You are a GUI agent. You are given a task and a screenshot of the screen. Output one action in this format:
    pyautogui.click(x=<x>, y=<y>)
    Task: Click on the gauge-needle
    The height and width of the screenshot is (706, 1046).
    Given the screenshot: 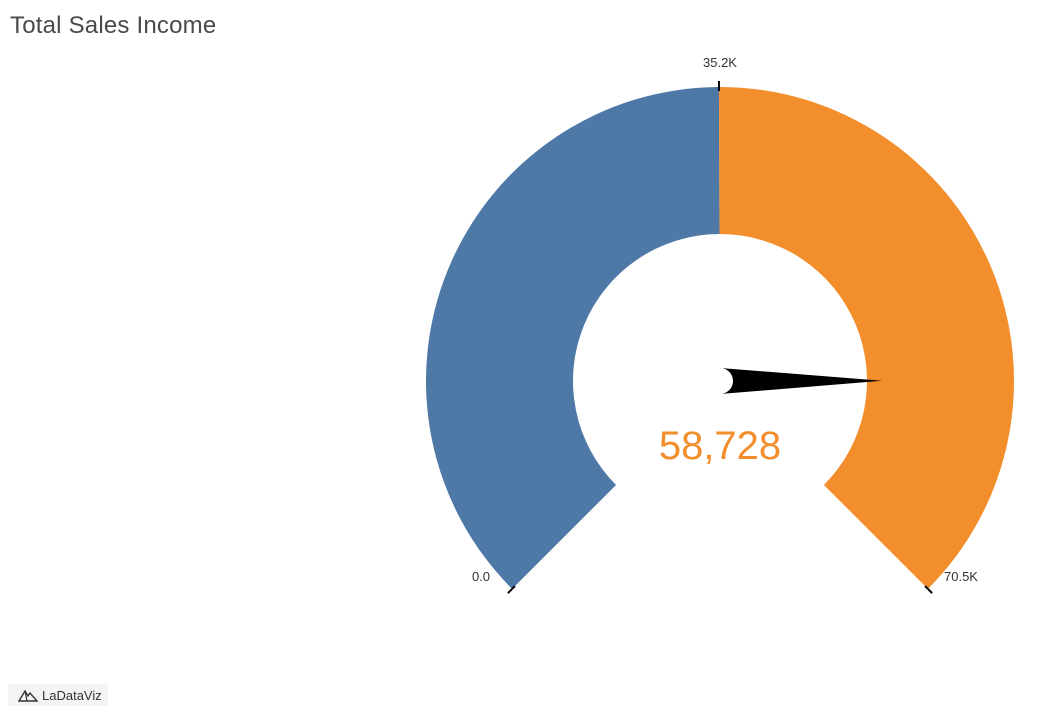 What is the action you would take?
    pyautogui.click(x=800, y=381)
    